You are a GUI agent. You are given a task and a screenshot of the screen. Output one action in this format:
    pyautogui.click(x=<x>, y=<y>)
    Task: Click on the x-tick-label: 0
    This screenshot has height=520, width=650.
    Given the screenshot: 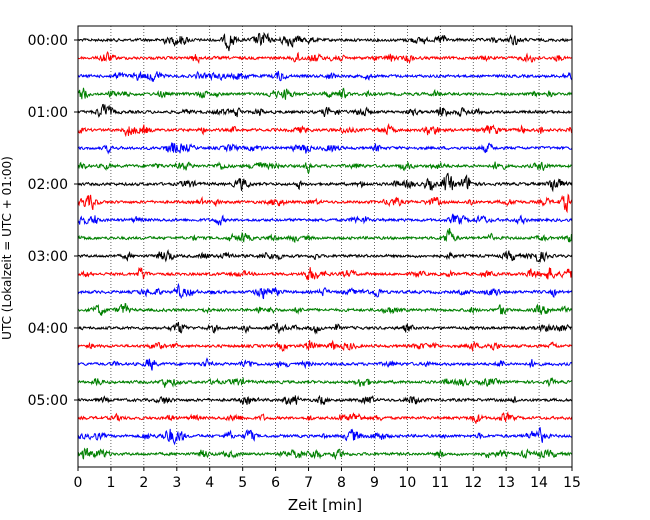 What is the action you would take?
    pyautogui.click(x=78, y=483)
    